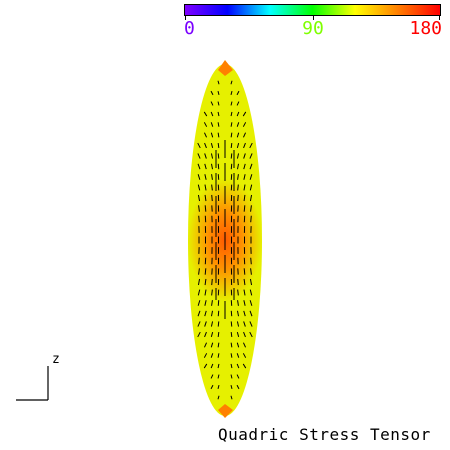 The image size is (450, 450). What do you see at coordinates (32, 383) in the screenshot?
I see `axes-triad` at bounding box center [32, 383].